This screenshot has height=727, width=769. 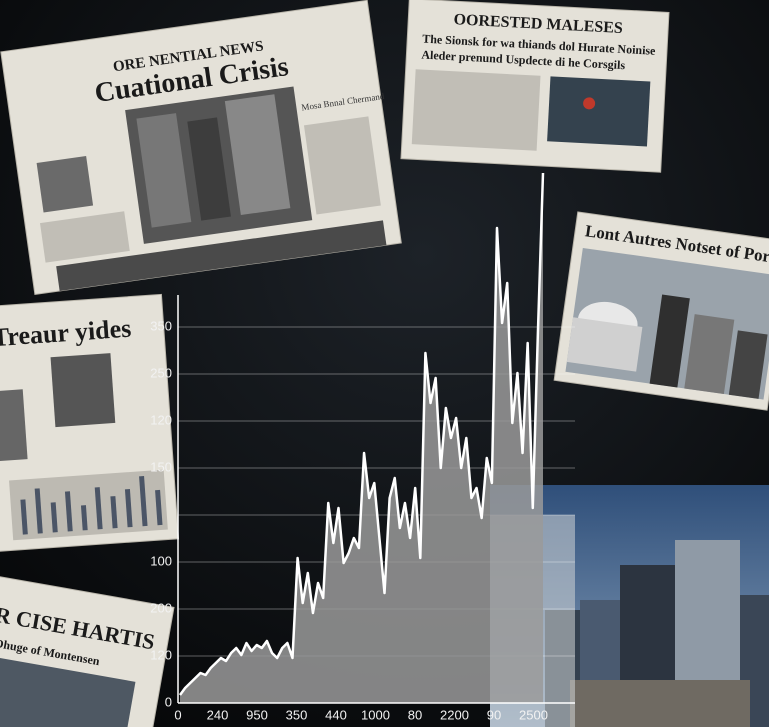 What do you see at coordinates (454, 714) in the screenshot?
I see `x-tick-label: 2200` at bounding box center [454, 714].